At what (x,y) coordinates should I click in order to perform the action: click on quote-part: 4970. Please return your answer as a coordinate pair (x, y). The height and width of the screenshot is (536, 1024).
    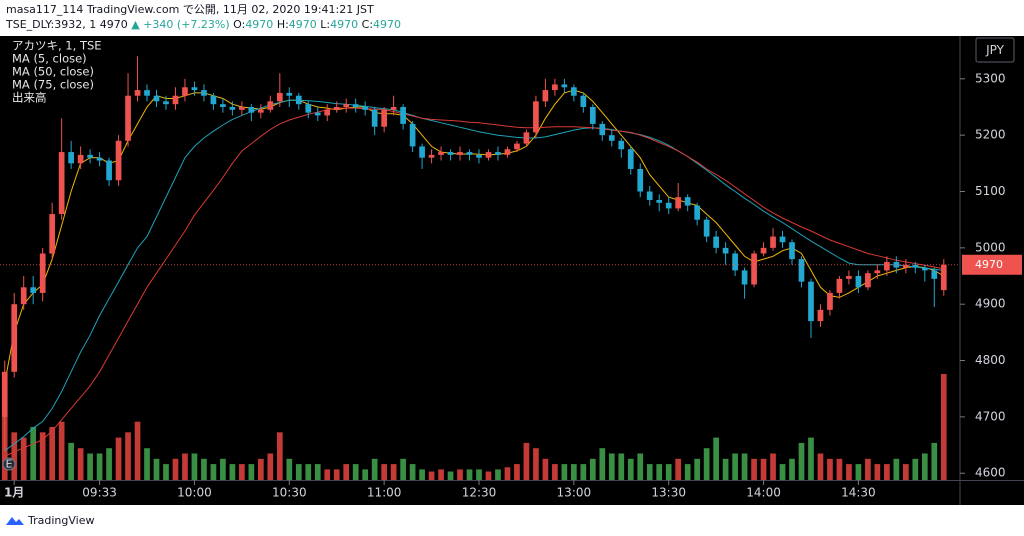
    Looking at the image, I should click on (305, 24).